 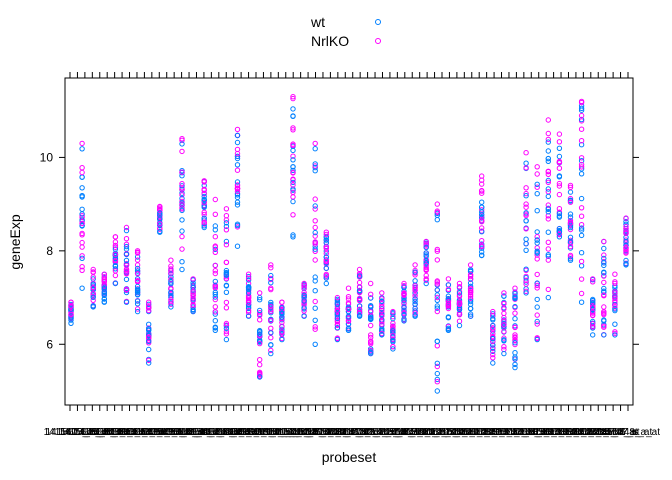 I want to click on x-tick-label: 1415706_at, so click(x=315, y=432).